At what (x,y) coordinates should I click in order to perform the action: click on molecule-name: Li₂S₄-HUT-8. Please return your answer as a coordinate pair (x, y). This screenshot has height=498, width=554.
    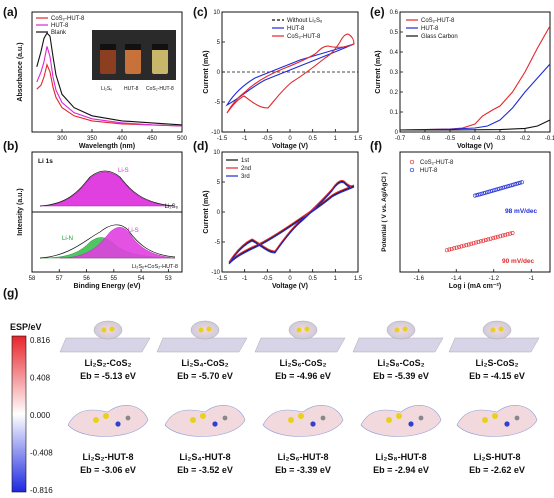
    Looking at the image, I should click on (204, 457).